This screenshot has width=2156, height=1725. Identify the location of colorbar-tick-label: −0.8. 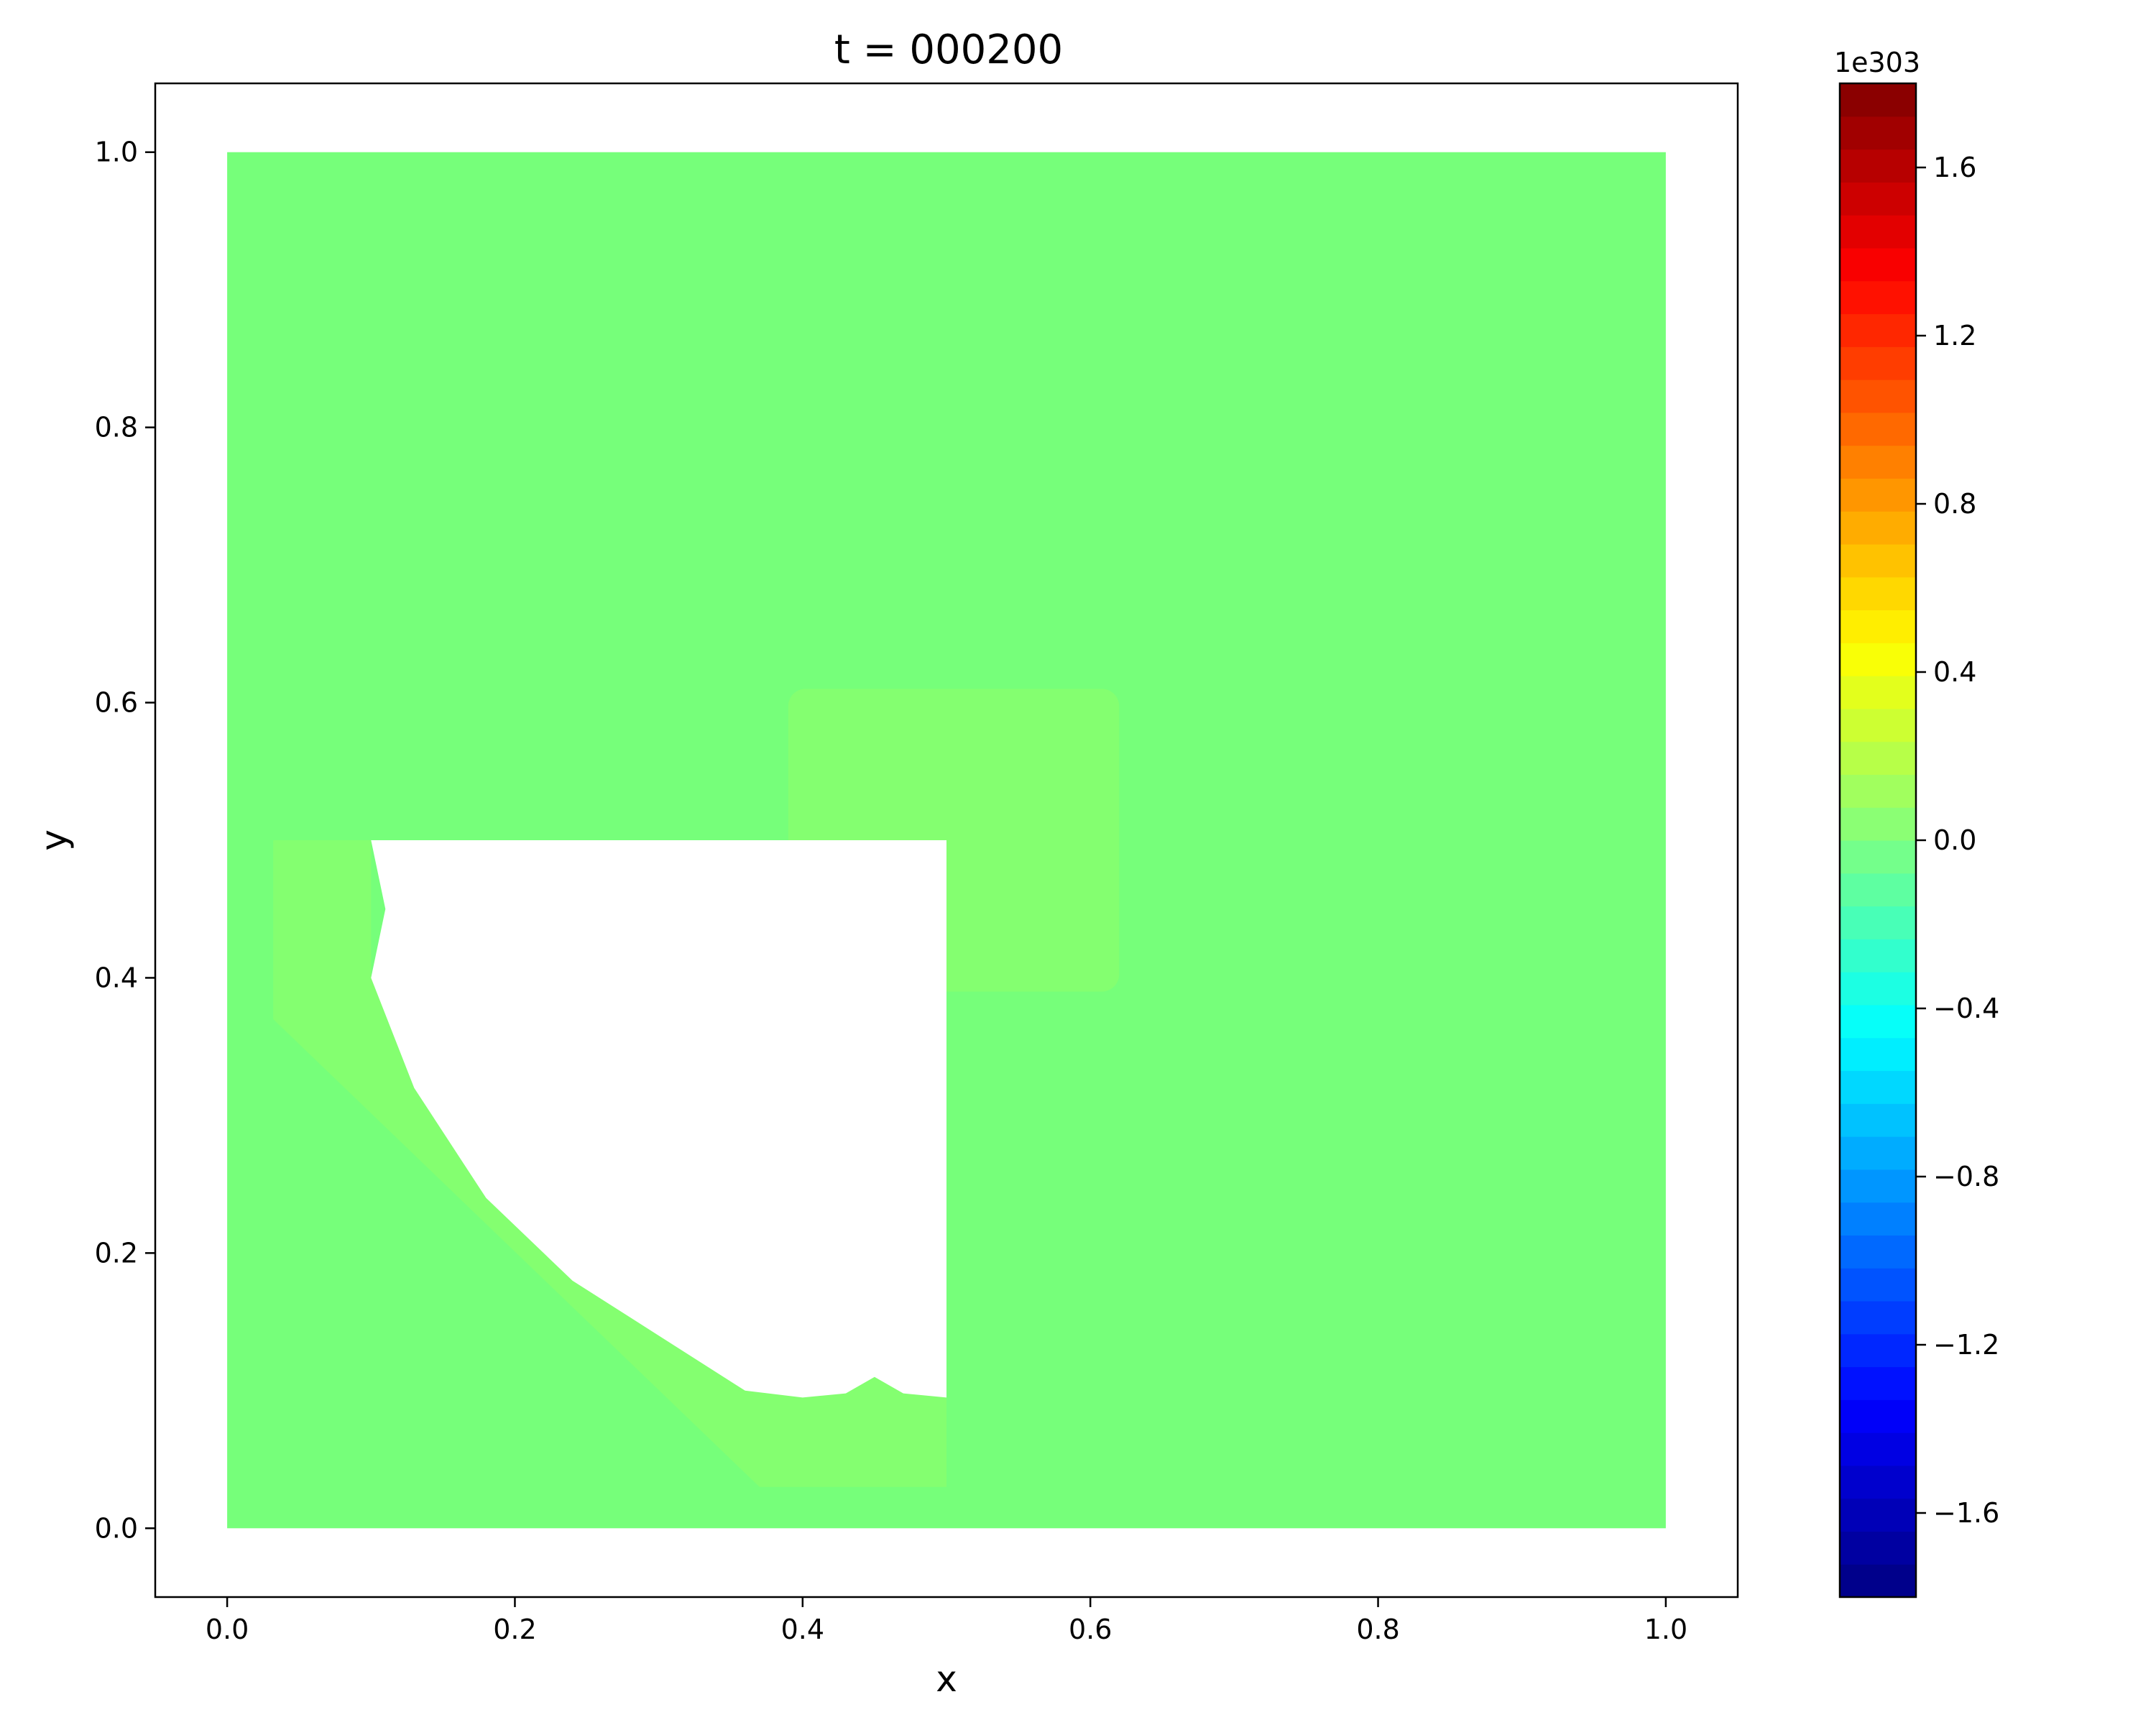
(1966, 1176).